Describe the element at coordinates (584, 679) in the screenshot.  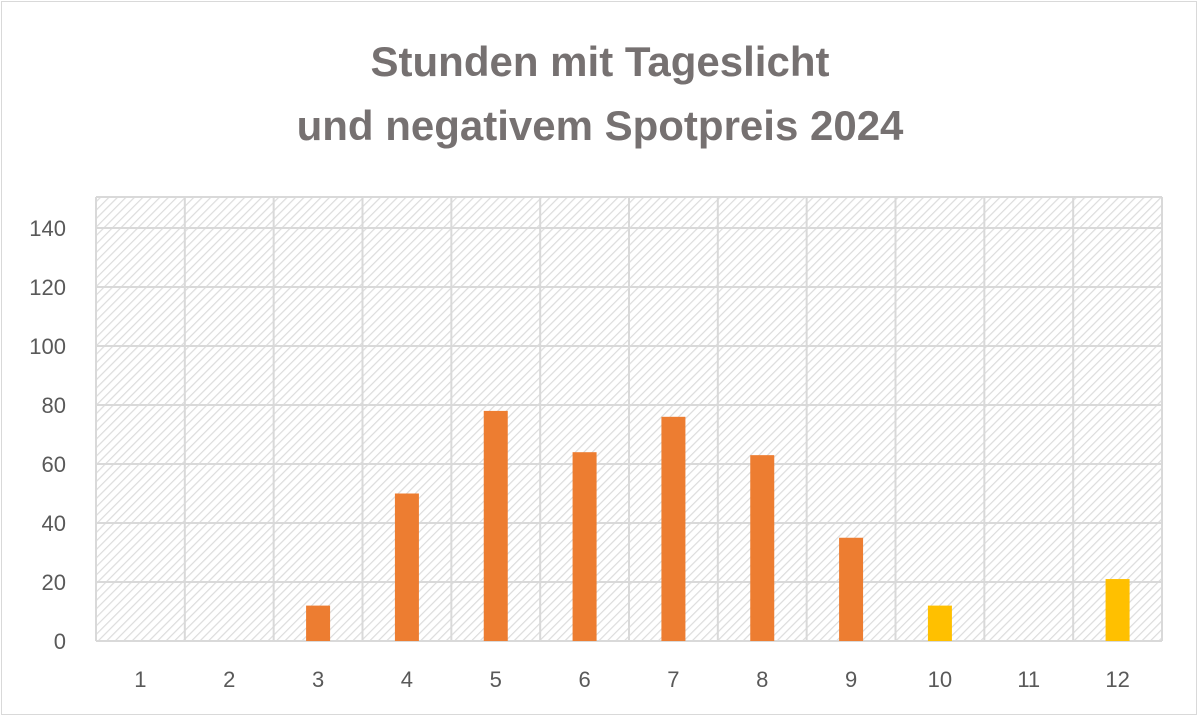
I see `x-tick-label-6: 6` at that location.